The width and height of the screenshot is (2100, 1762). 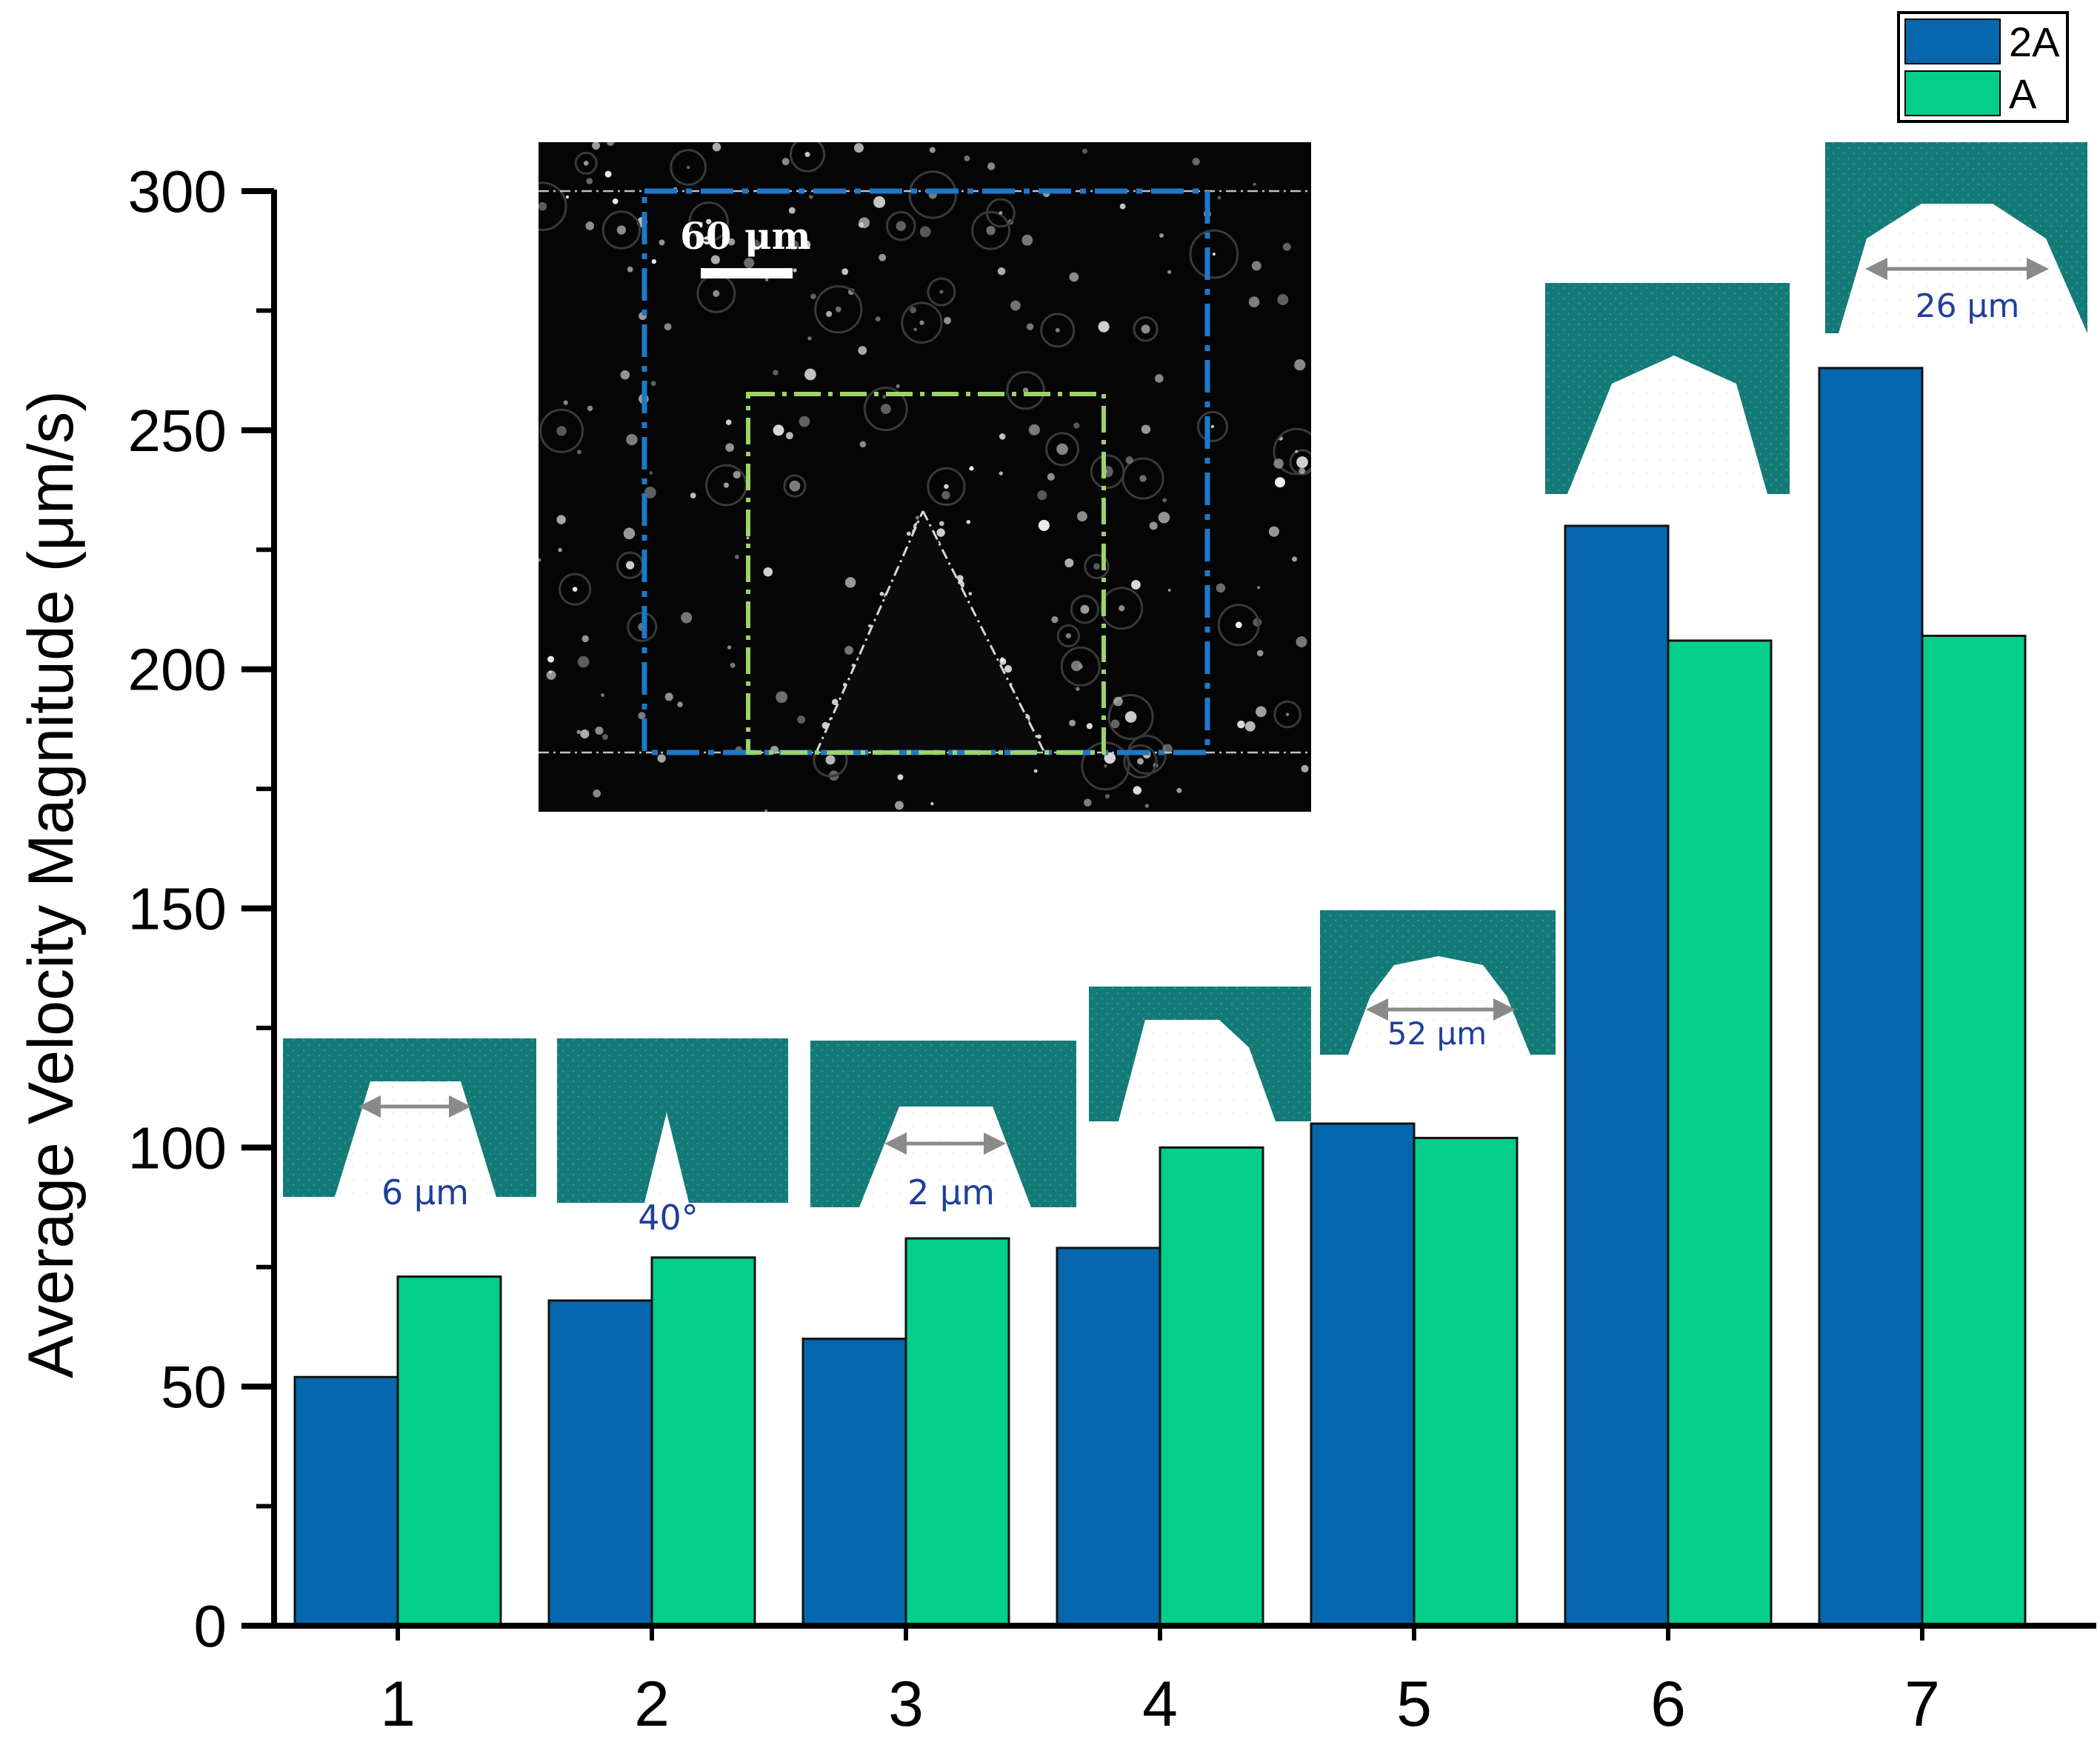 What do you see at coordinates (2034, 42) in the screenshot?
I see `legend-label-2A: 2A` at bounding box center [2034, 42].